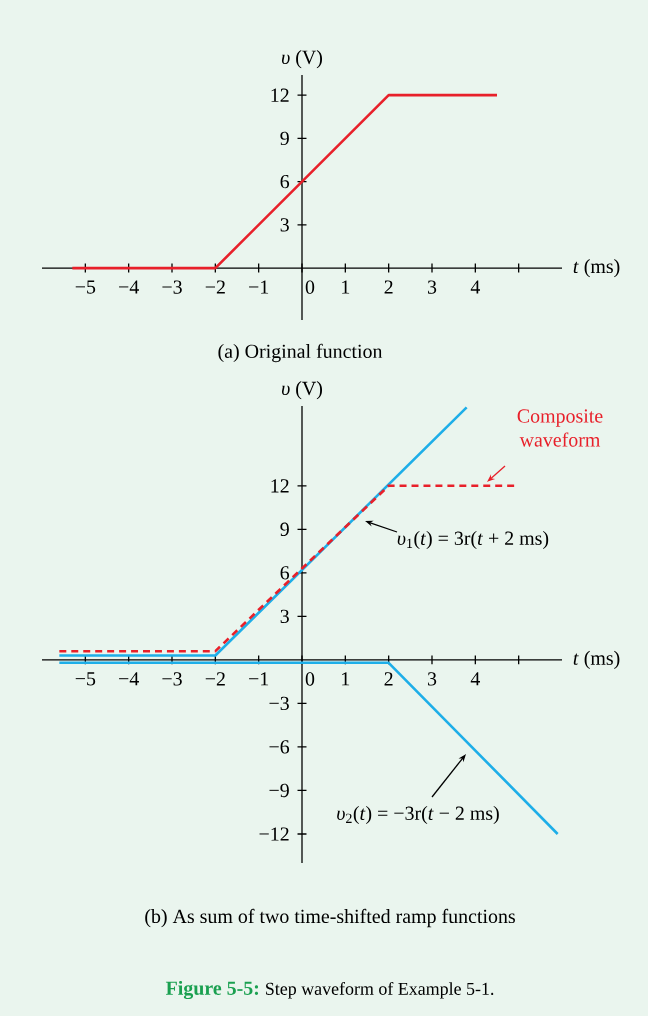 The width and height of the screenshot is (648, 1016). What do you see at coordinates (473, 540) in the screenshot?
I see `series-label: υ$_{1}$(t) = 3r(t + 2 ms)` at bounding box center [473, 540].